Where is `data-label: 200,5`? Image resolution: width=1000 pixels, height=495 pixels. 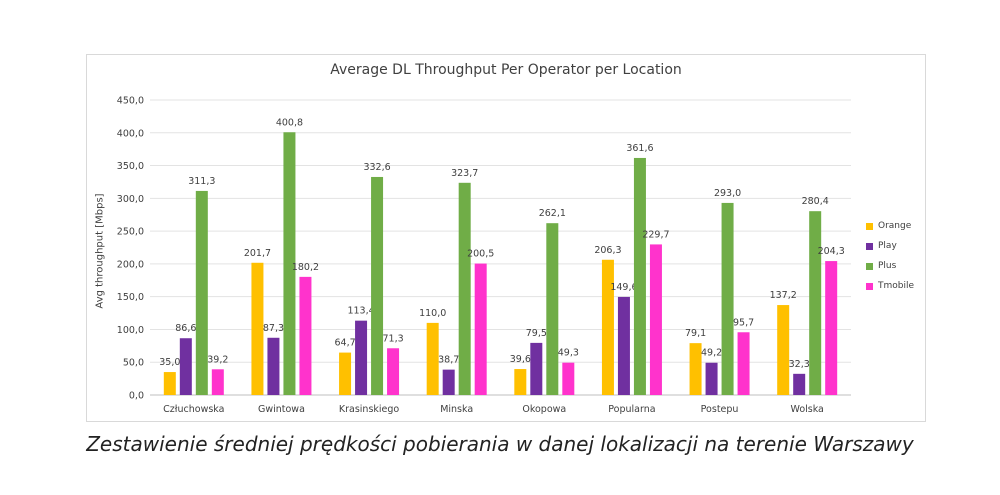 data-label: 200,5 is located at coordinates (480, 254).